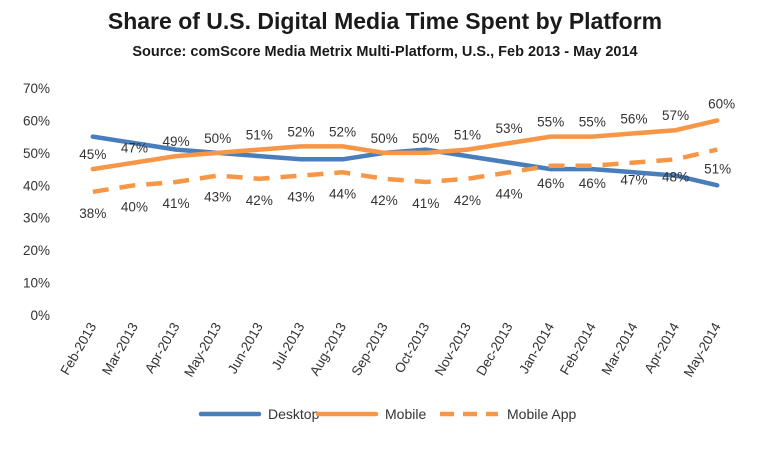 The height and width of the screenshot is (455, 770). I want to click on x-tick-label: Mar-2013, so click(120, 349).